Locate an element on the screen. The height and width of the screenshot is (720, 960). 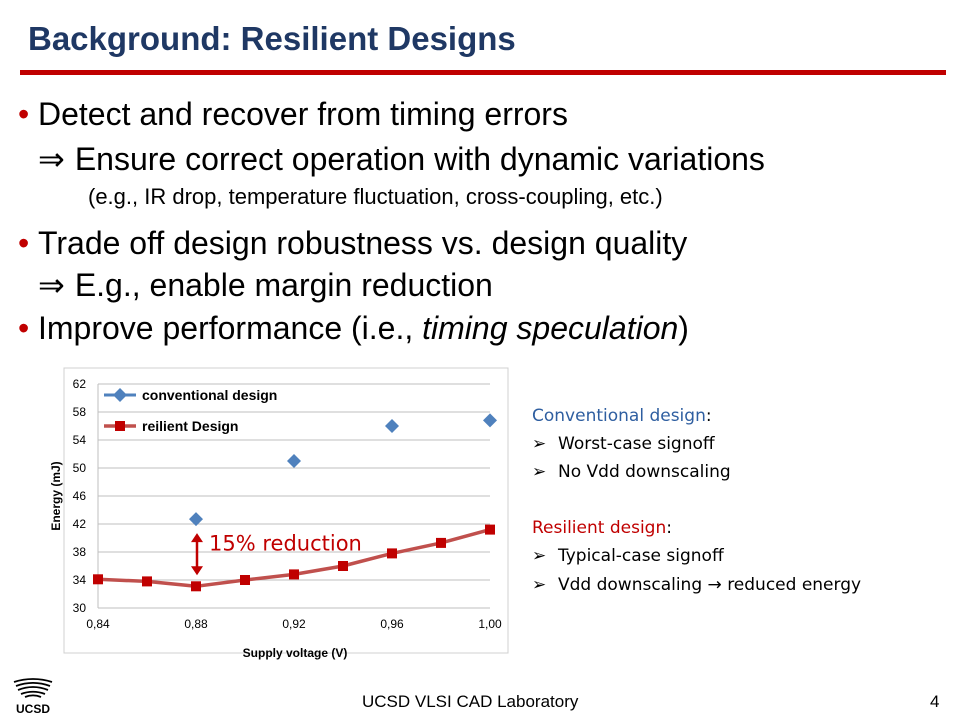
conventional-title: Conventional design is located at coordinates (619, 416).